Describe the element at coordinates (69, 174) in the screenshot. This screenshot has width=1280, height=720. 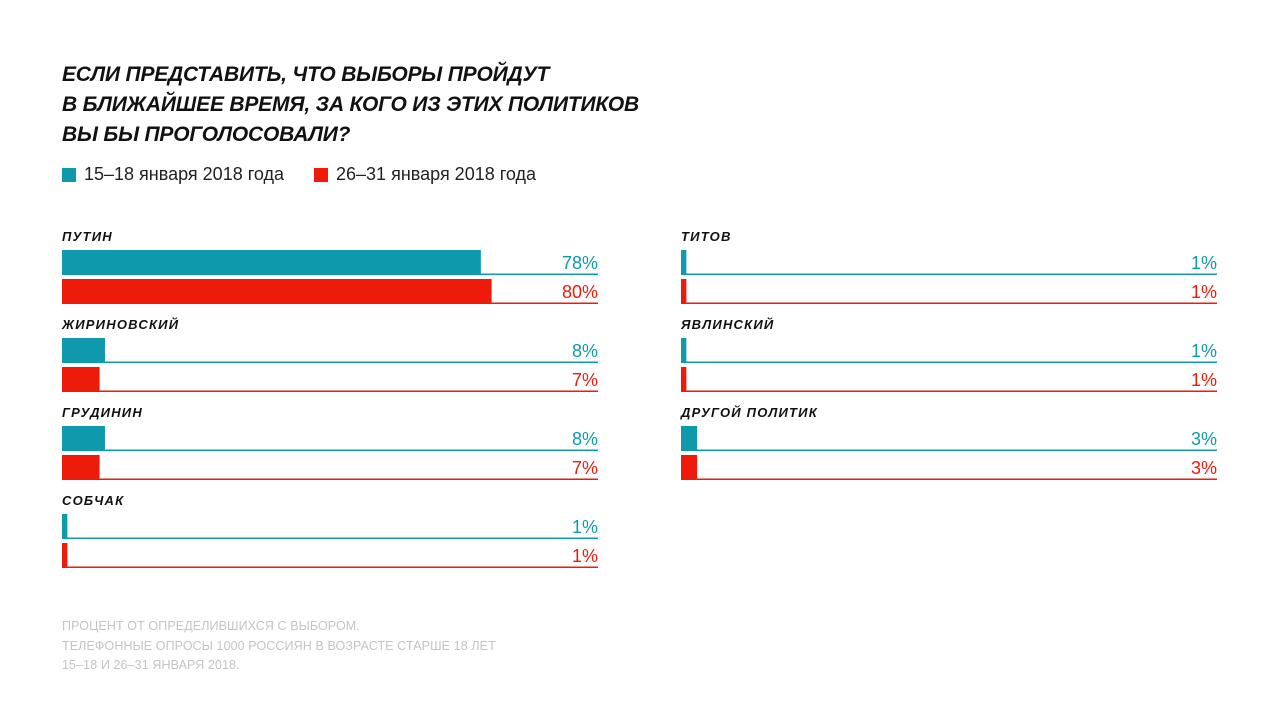
I see `legend-swatch-teal` at that location.